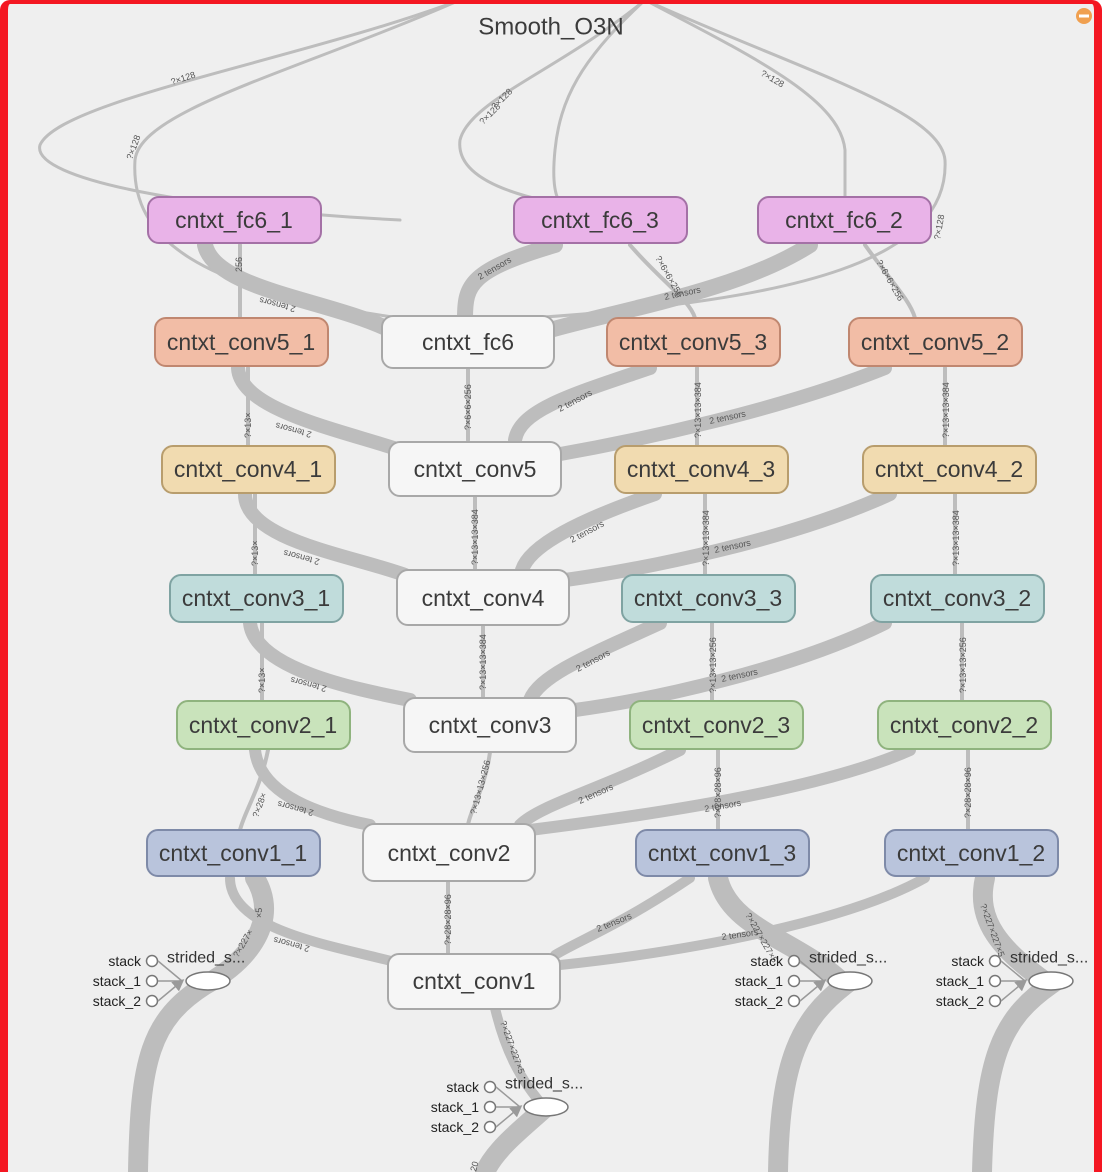 This screenshot has width=1102, height=1172. What do you see at coordinates (515, 1135) in the screenshot?
I see `edge-strided-4-down` at bounding box center [515, 1135].